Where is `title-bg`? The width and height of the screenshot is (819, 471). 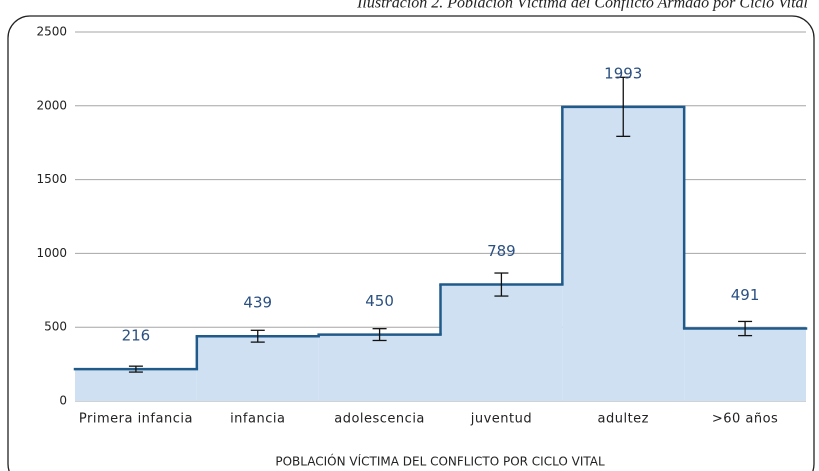
title-bg is located at coordinates (559, 7).